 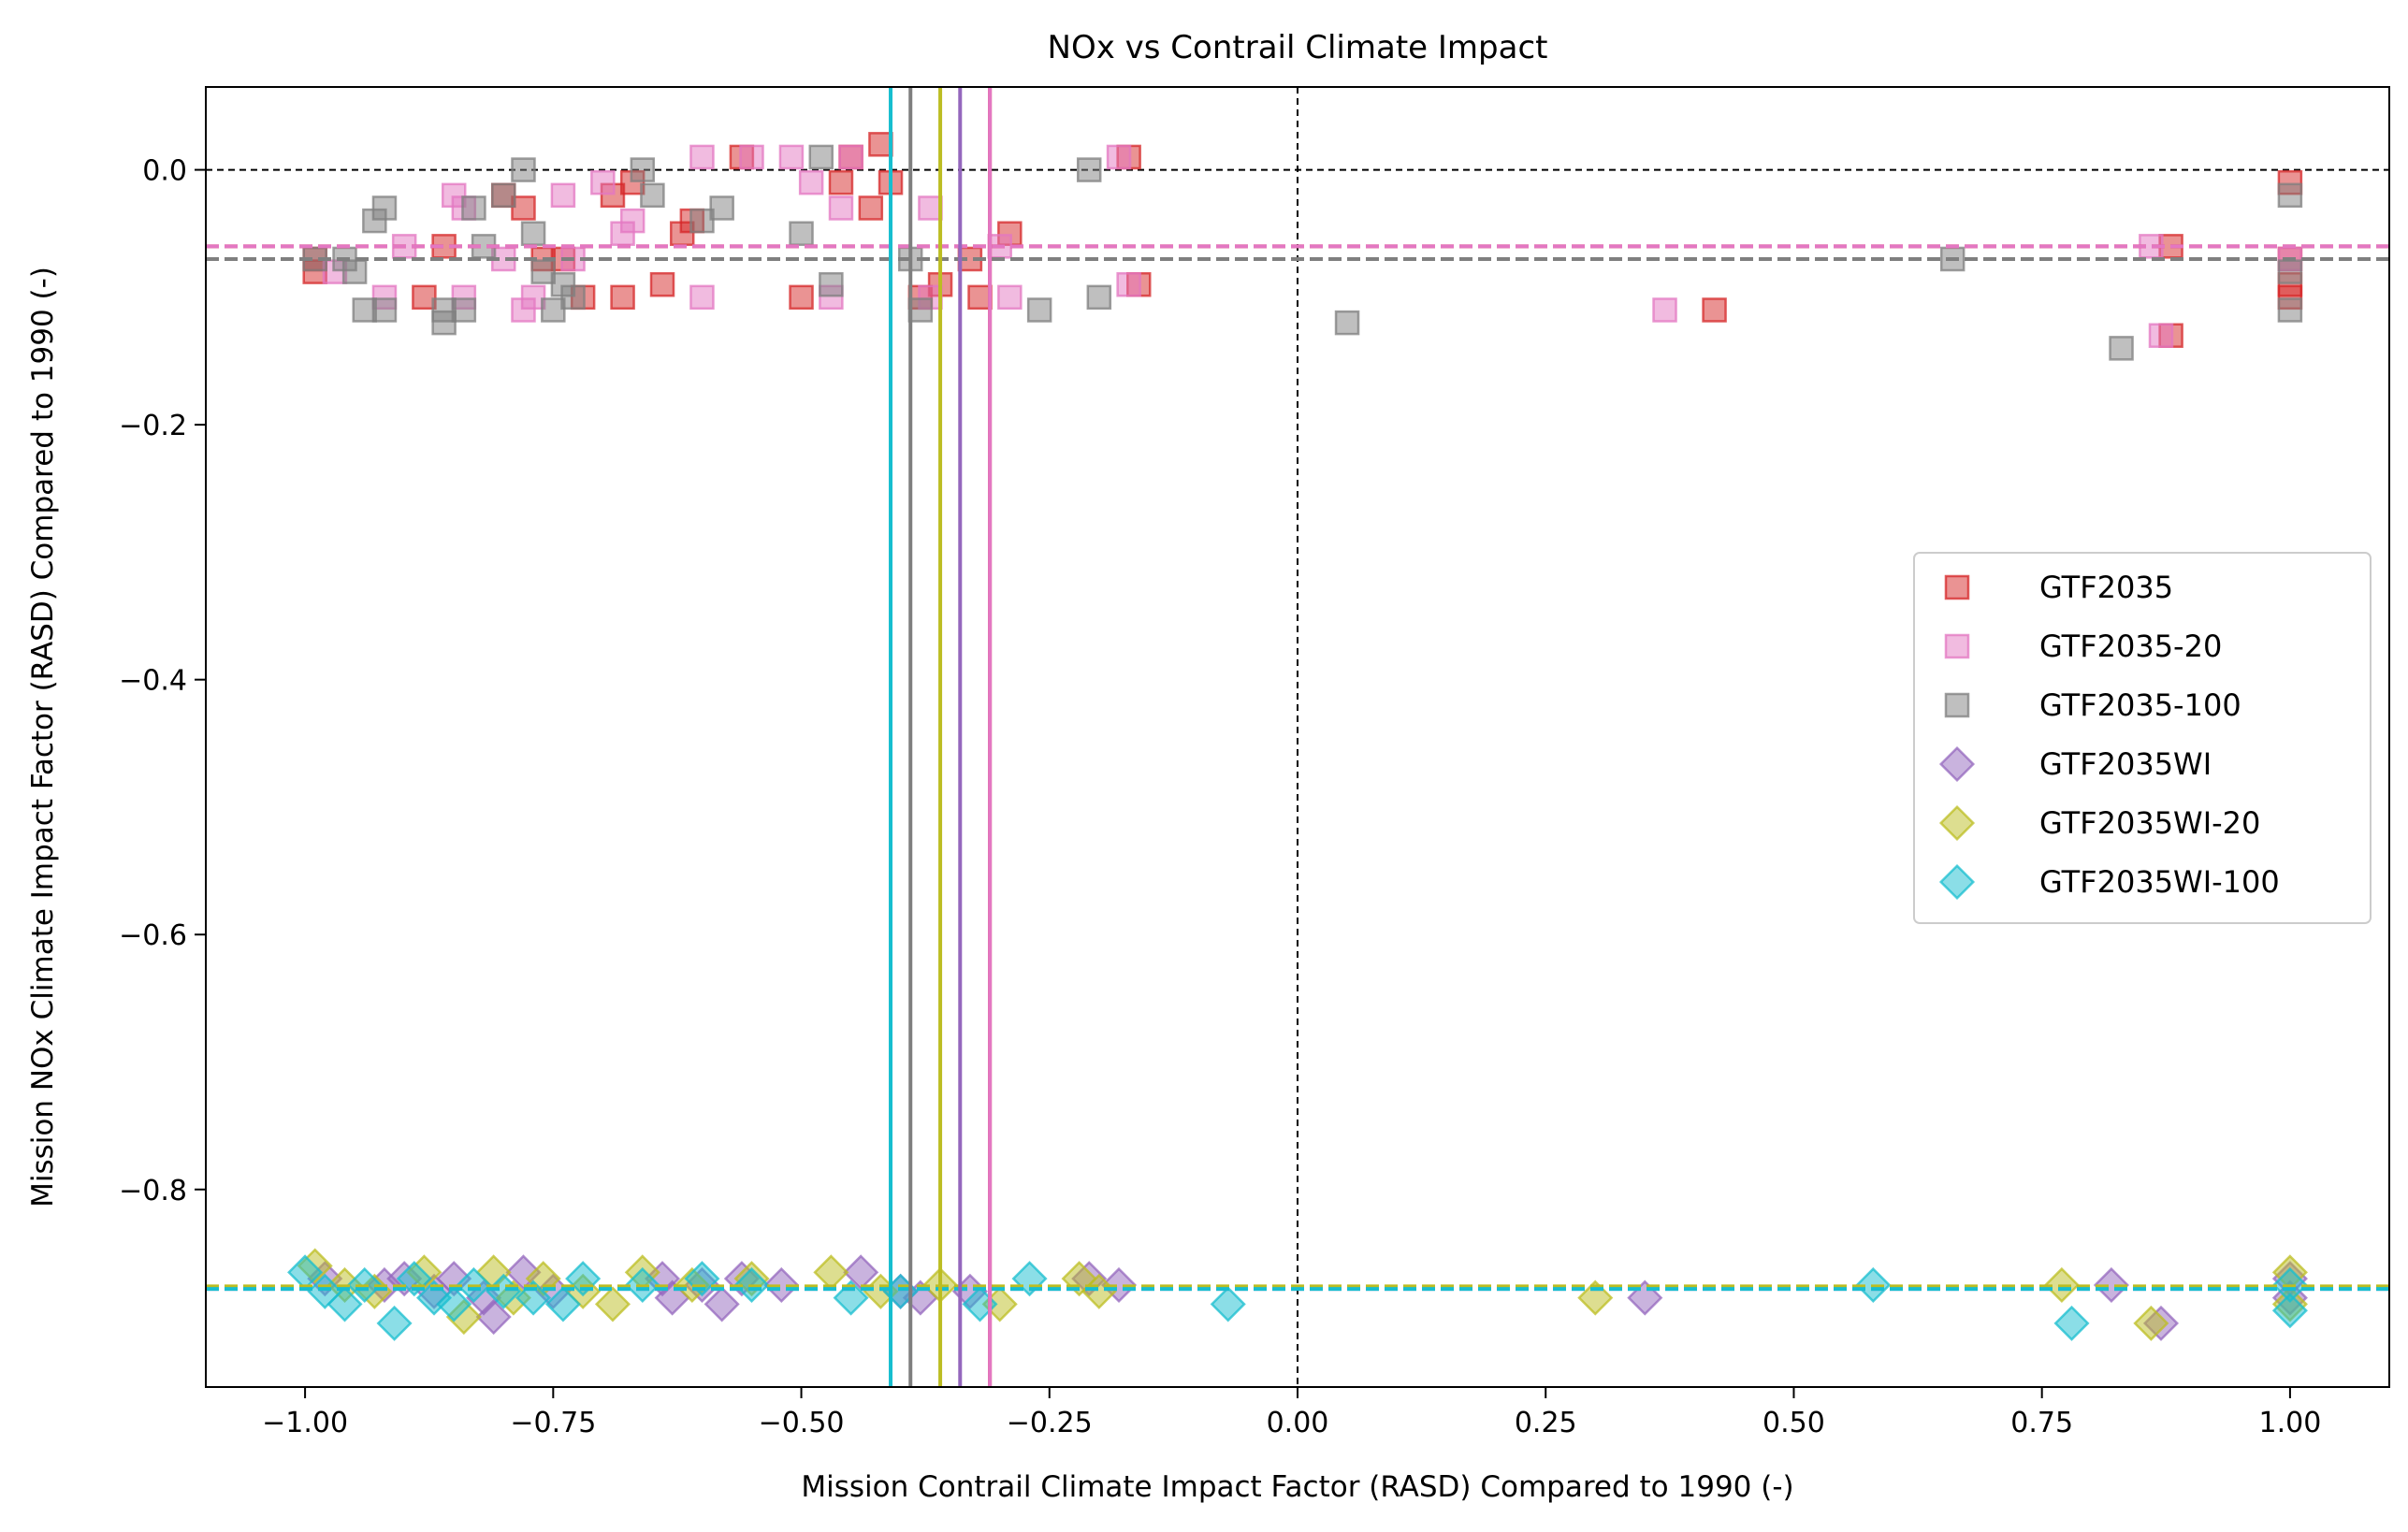 I want to click on y-tick-label: −0.6, so click(x=153, y=935).